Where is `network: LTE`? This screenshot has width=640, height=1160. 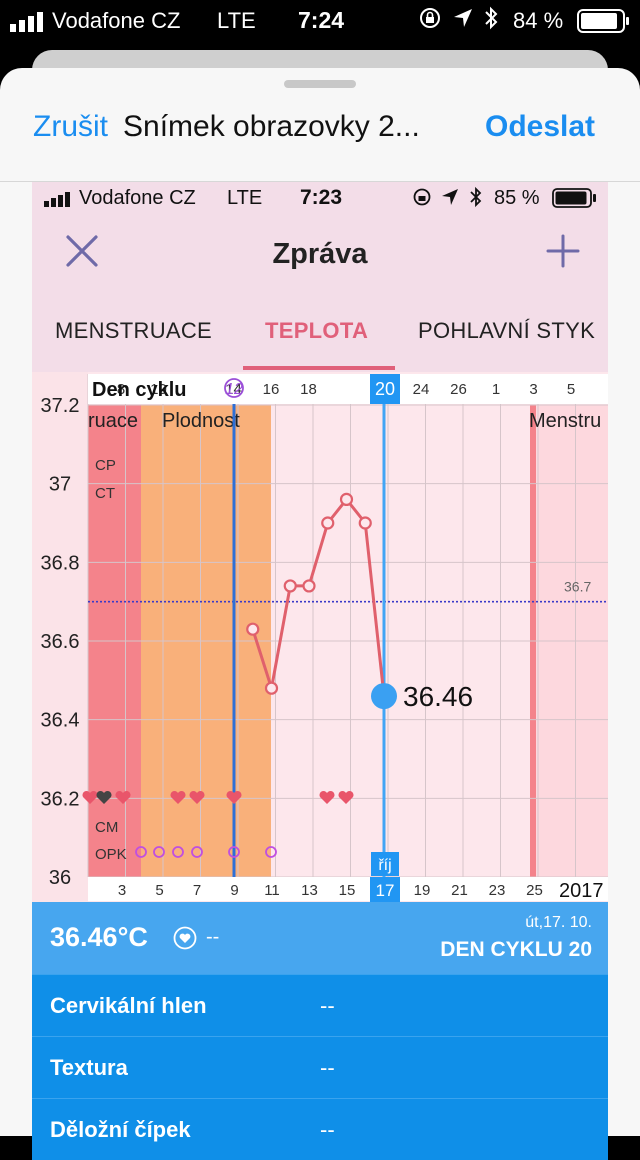 network: LTE is located at coordinates (236, 20).